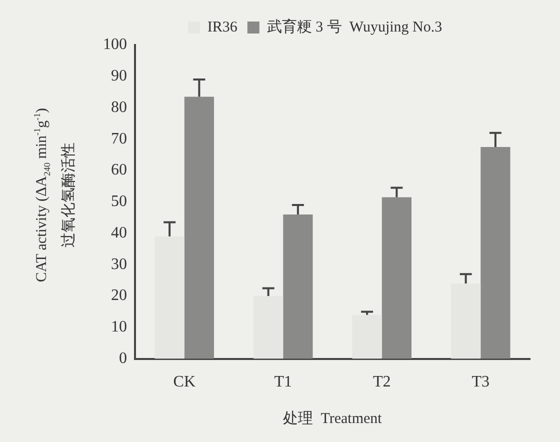 The height and width of the screenshot is (442, 560). Describe the element at coordinates (119, 264) in the screenshot. I see `y-tick-label: 30` at that location.